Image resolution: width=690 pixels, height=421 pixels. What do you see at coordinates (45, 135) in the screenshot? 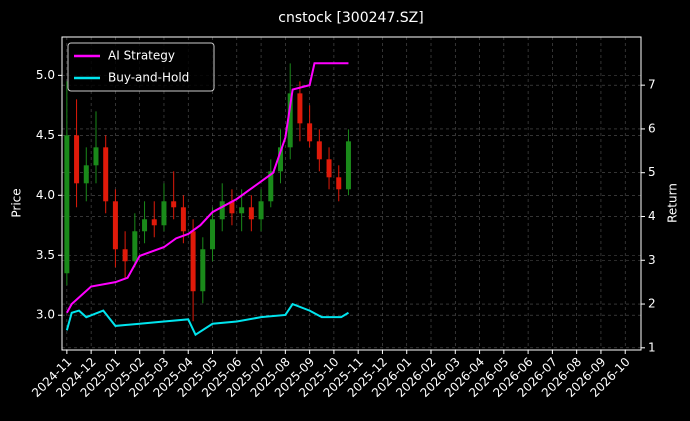
I see `y-tick-label: 4.5` at bounding box center [45, 135].